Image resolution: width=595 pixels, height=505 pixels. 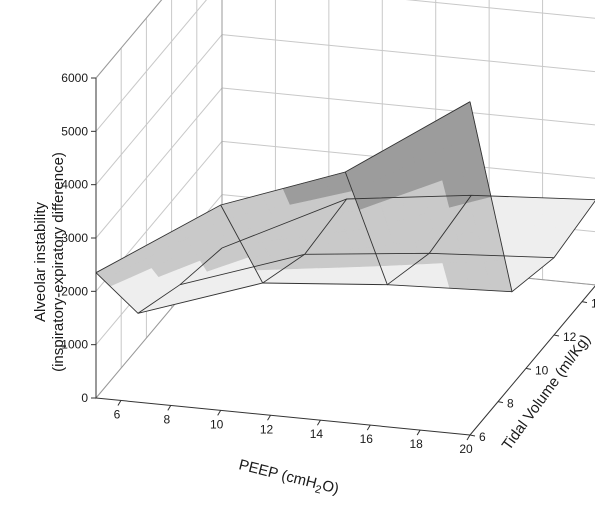 What do you see at coordinates (593, 304) in the screenshot?
I see `y-tick-label: 14` at bounding box center [593, 304].